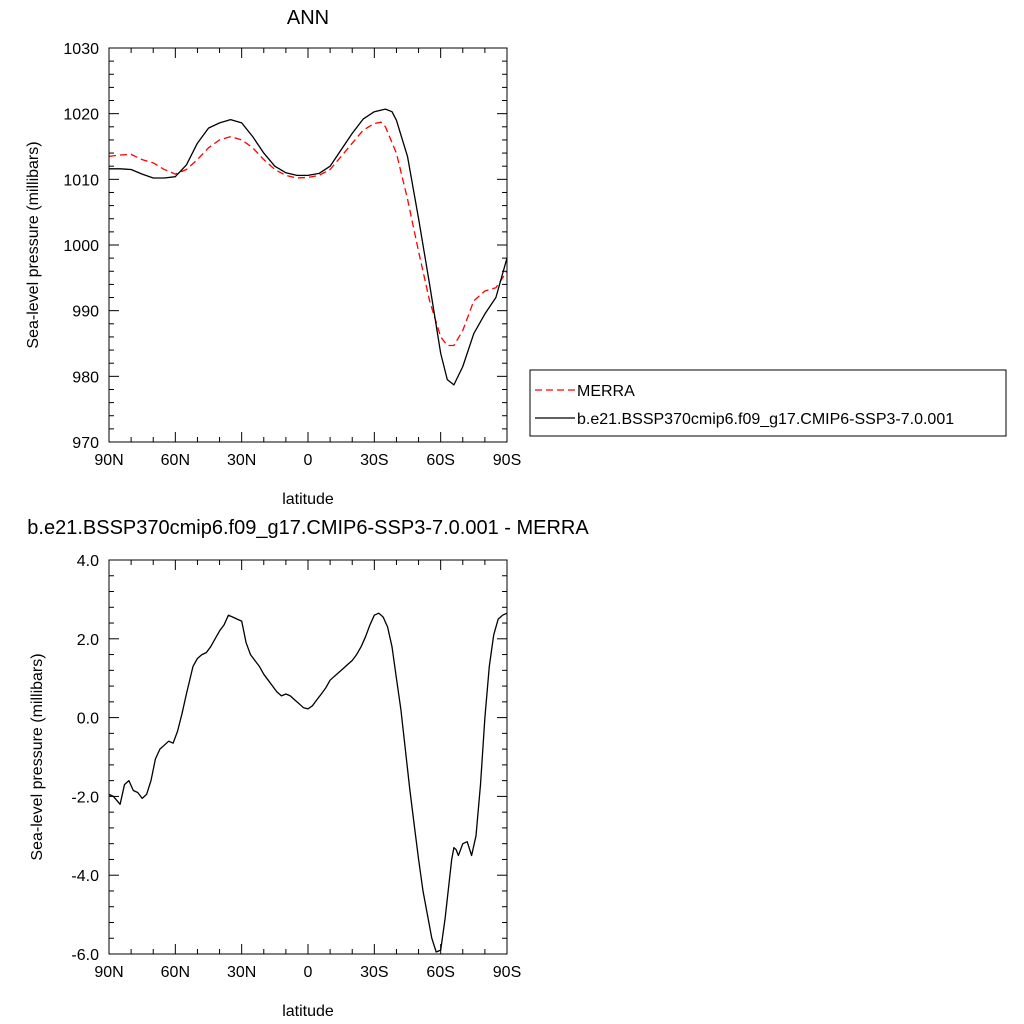  I want to click on legend-box, so click(768, 403).